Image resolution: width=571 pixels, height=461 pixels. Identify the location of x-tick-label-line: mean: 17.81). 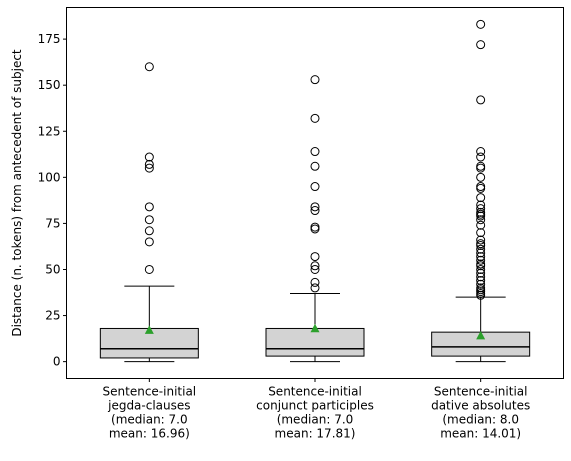
(315, 434).